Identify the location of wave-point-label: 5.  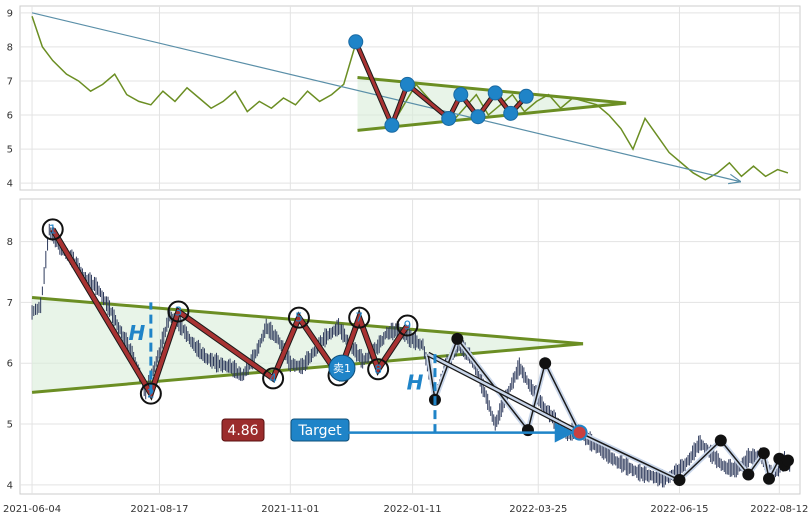
(299, 318).